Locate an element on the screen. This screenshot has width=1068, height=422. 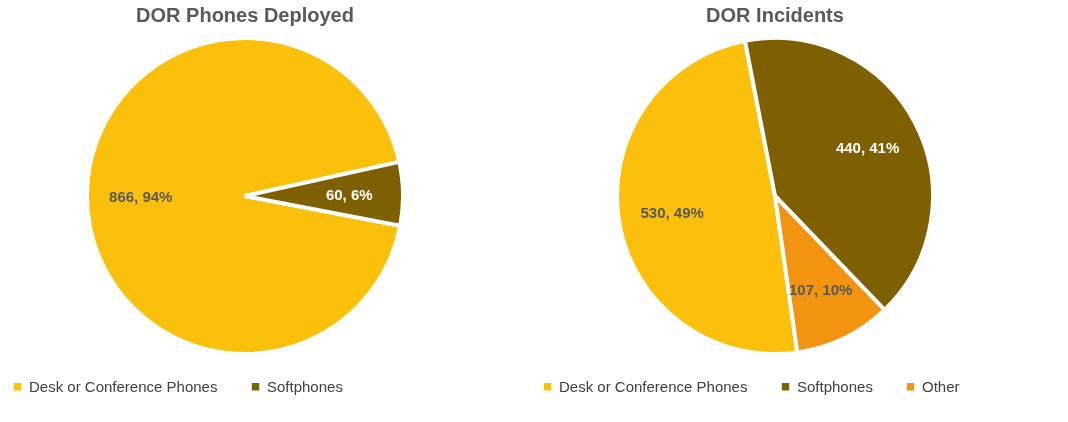
legend-label: Other is located at coordinates (941, 386).